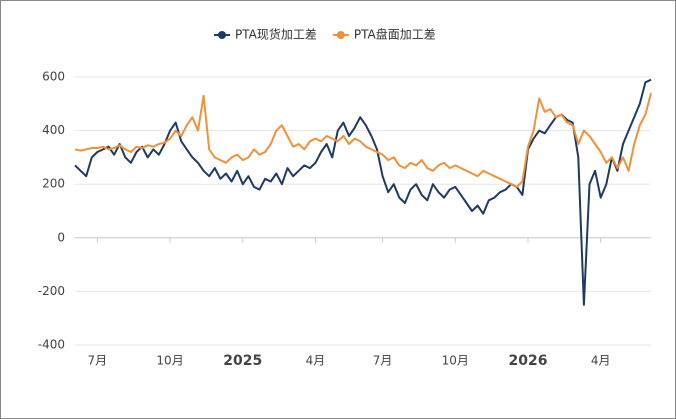 The width and height of the screenshot is (676, 419). Describe the element at coordinates (53, 130) in the screenshot. I see `y-tick-label: 400` at that location.